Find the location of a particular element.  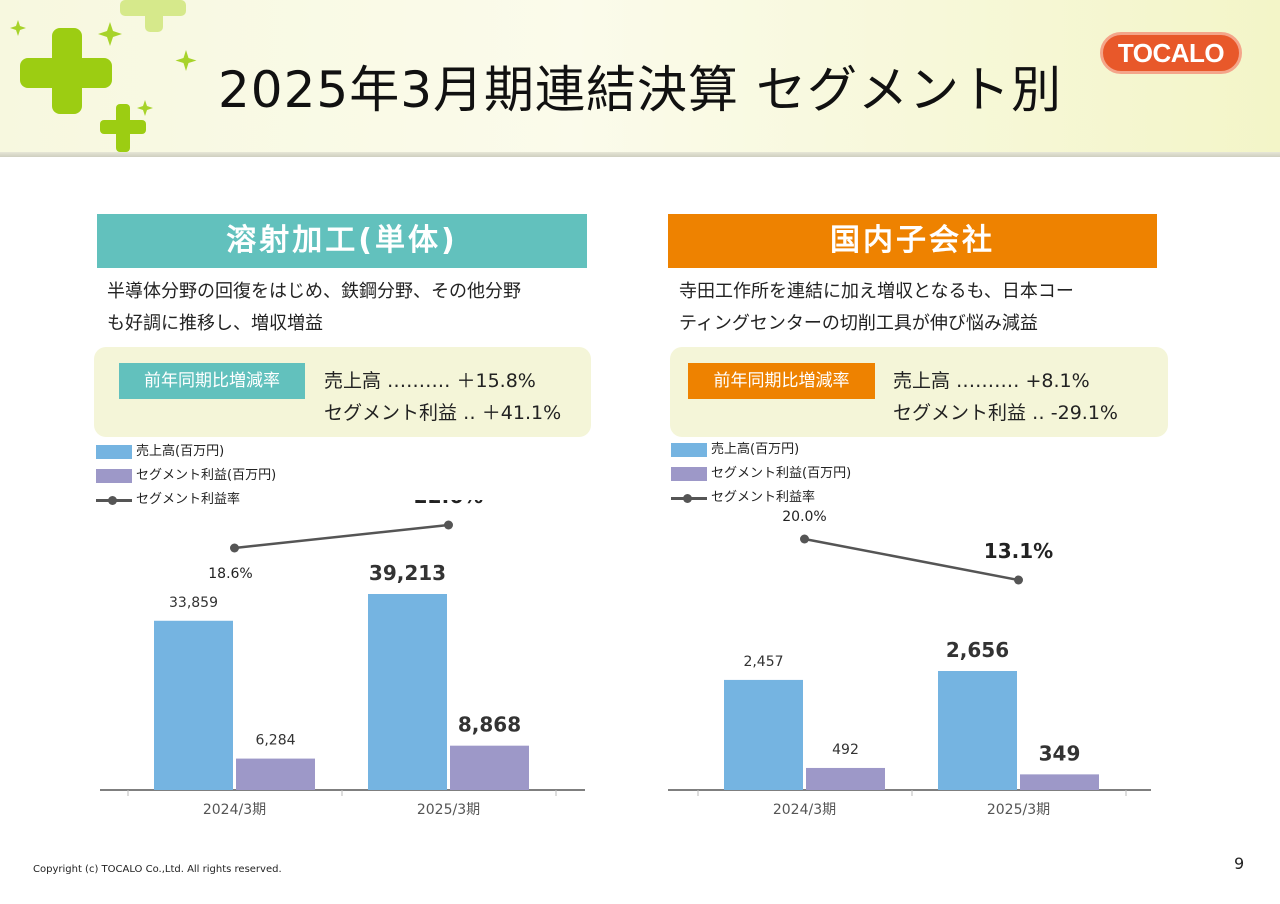

sparkle-decoration is located at coordinates (103, 76).